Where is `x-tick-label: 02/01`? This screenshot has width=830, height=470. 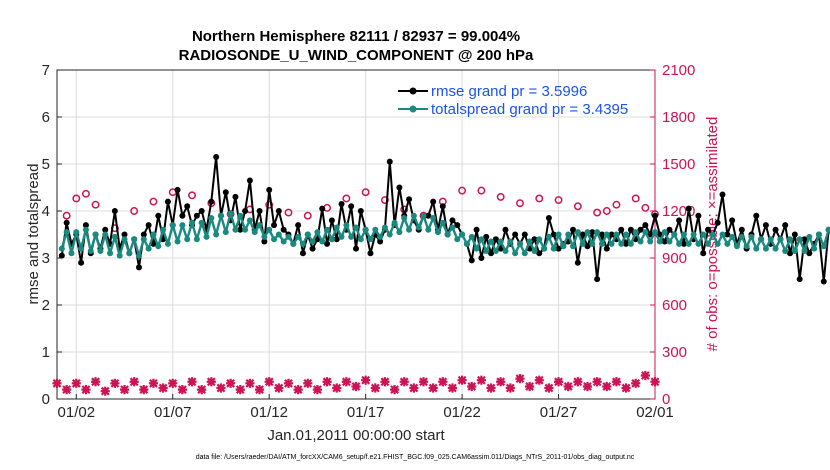
x-tick-label: 02/01 is located at coordinates (655, 412).